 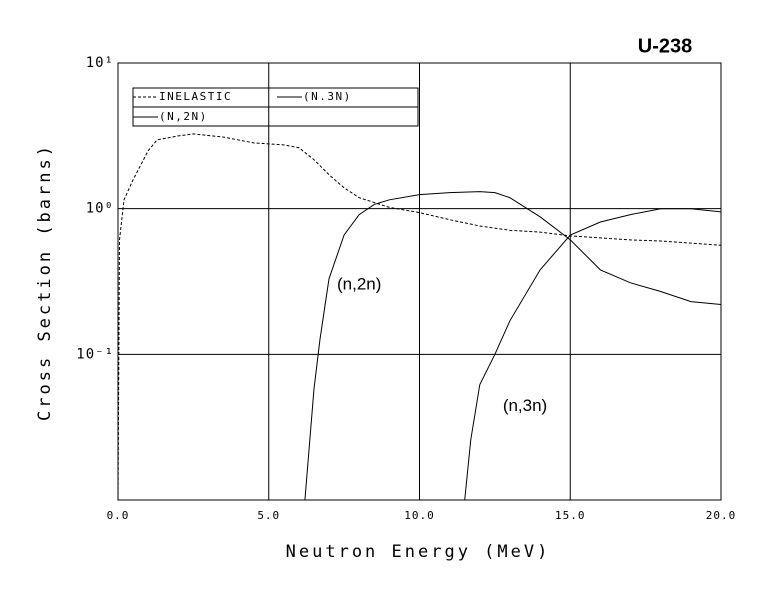 What do you see at coordinates (327, 96) in the screenshot?
I see `legend-label: (N.3N)` at bounding box center [327, 96].